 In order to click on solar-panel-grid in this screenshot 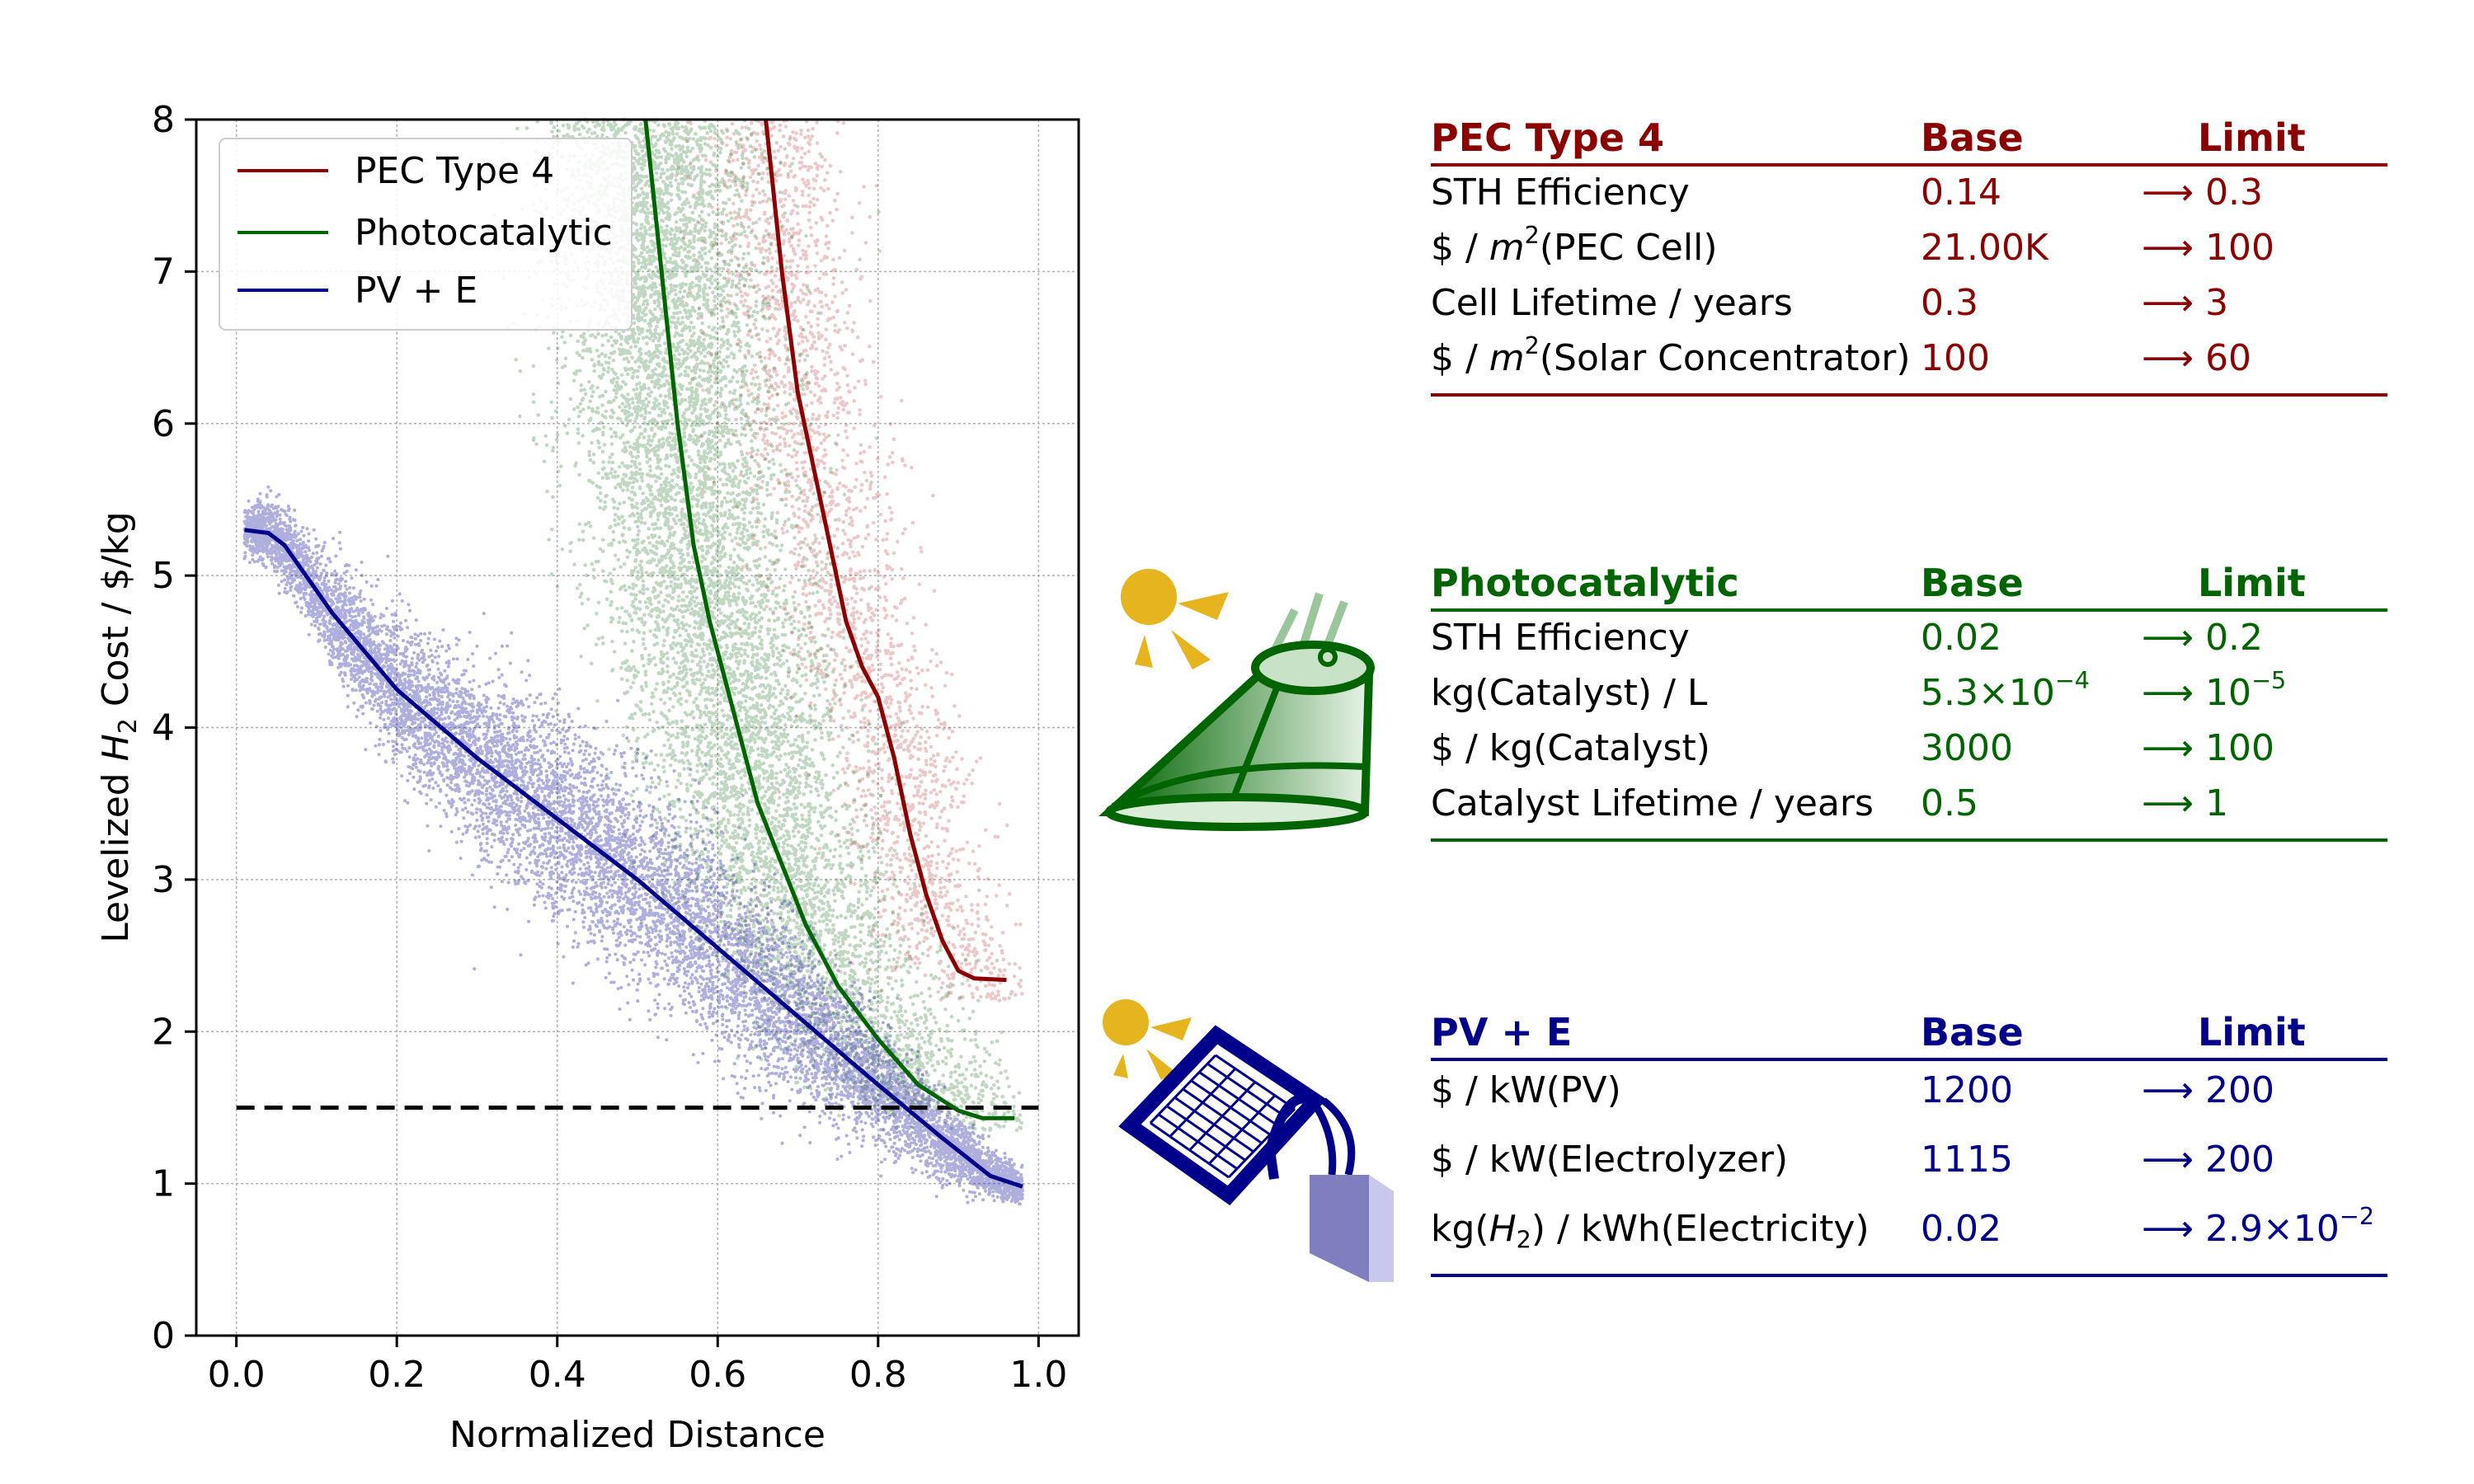, I will do `click(1222, 1116)`.